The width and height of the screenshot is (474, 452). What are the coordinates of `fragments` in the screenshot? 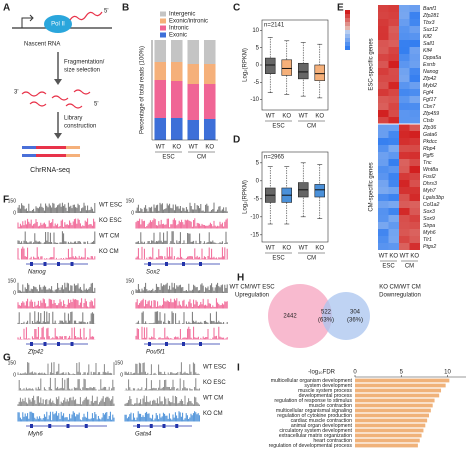 It's located at (56, 99).